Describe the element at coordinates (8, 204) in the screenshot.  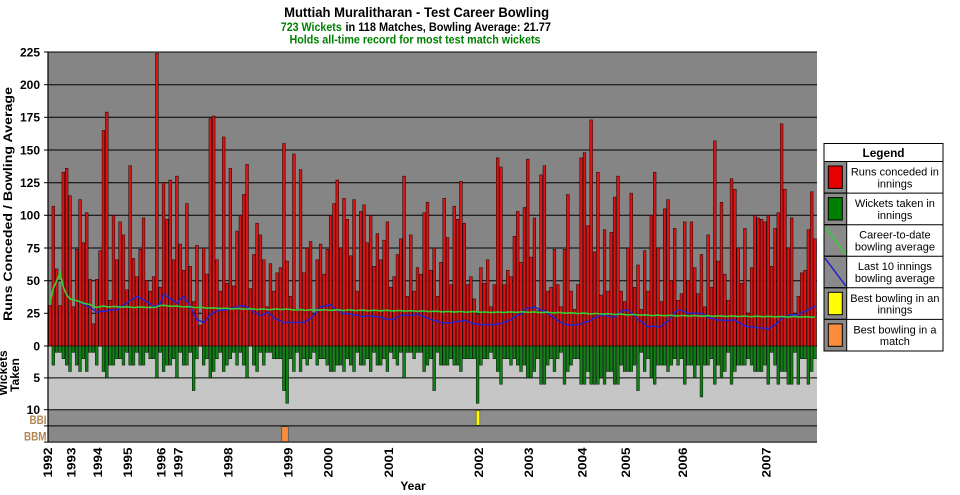
I see `svg-text:Runs Conceded / Bowling Averag: Runs Conceded / Bowling Average` at that location.